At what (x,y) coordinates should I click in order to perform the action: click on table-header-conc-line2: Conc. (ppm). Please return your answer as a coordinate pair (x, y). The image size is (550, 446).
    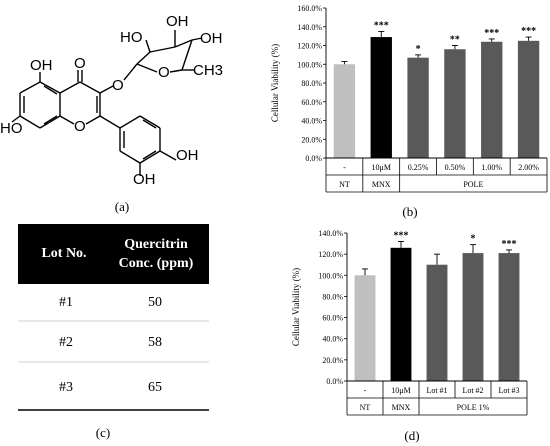
    Looking at the image, I should click on (156, 263).